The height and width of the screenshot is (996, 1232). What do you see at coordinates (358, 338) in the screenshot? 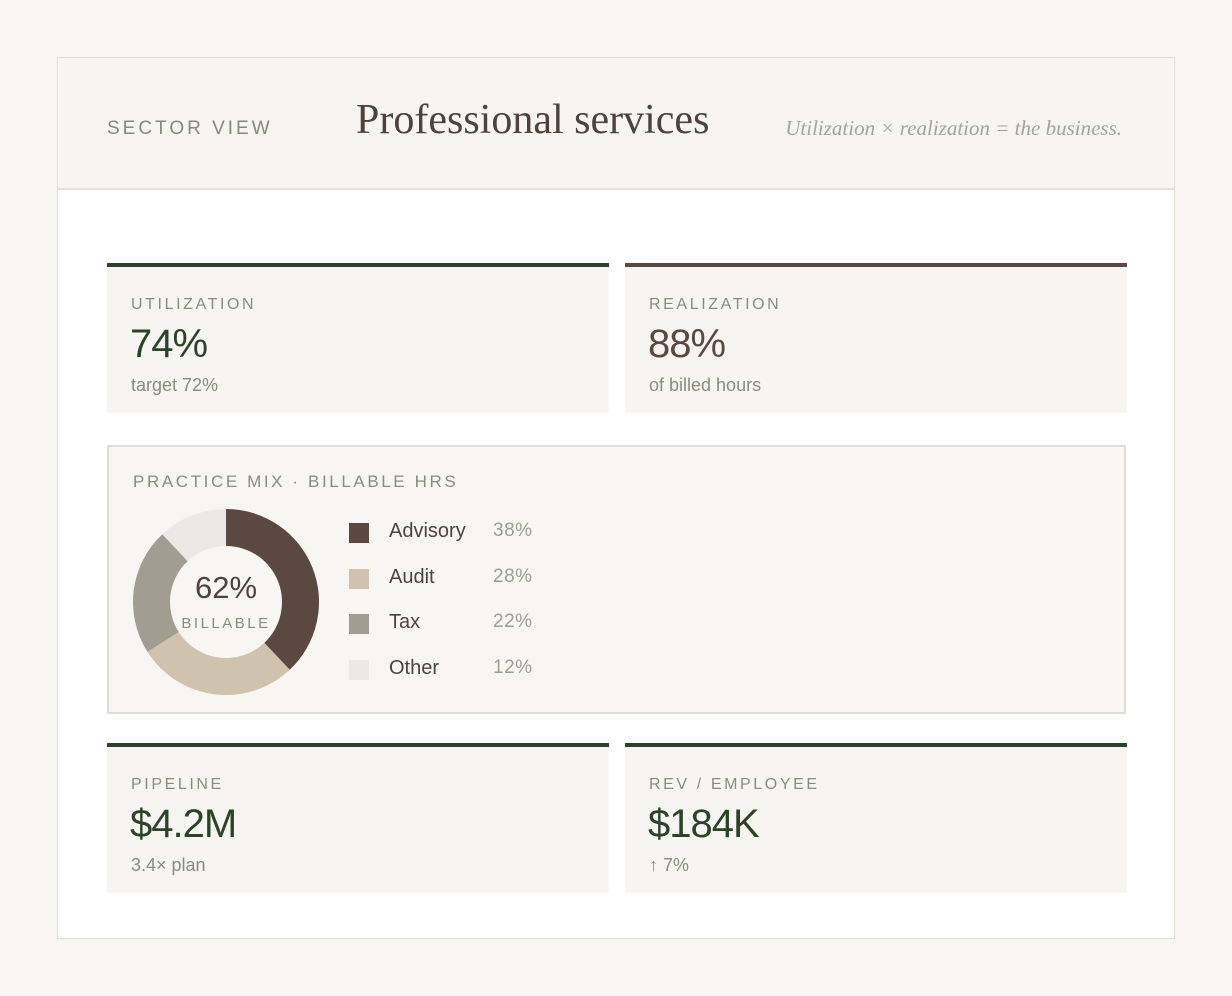
I see `kpi-utilization: UTILIZATION 74% target 72%` at bounding box center [358, 338].